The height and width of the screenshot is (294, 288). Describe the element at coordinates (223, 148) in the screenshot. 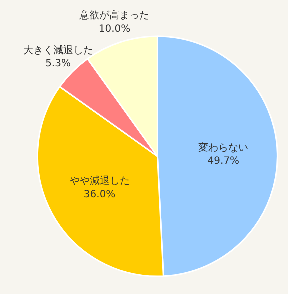

I see `slice-label: 変わらない` at that location.